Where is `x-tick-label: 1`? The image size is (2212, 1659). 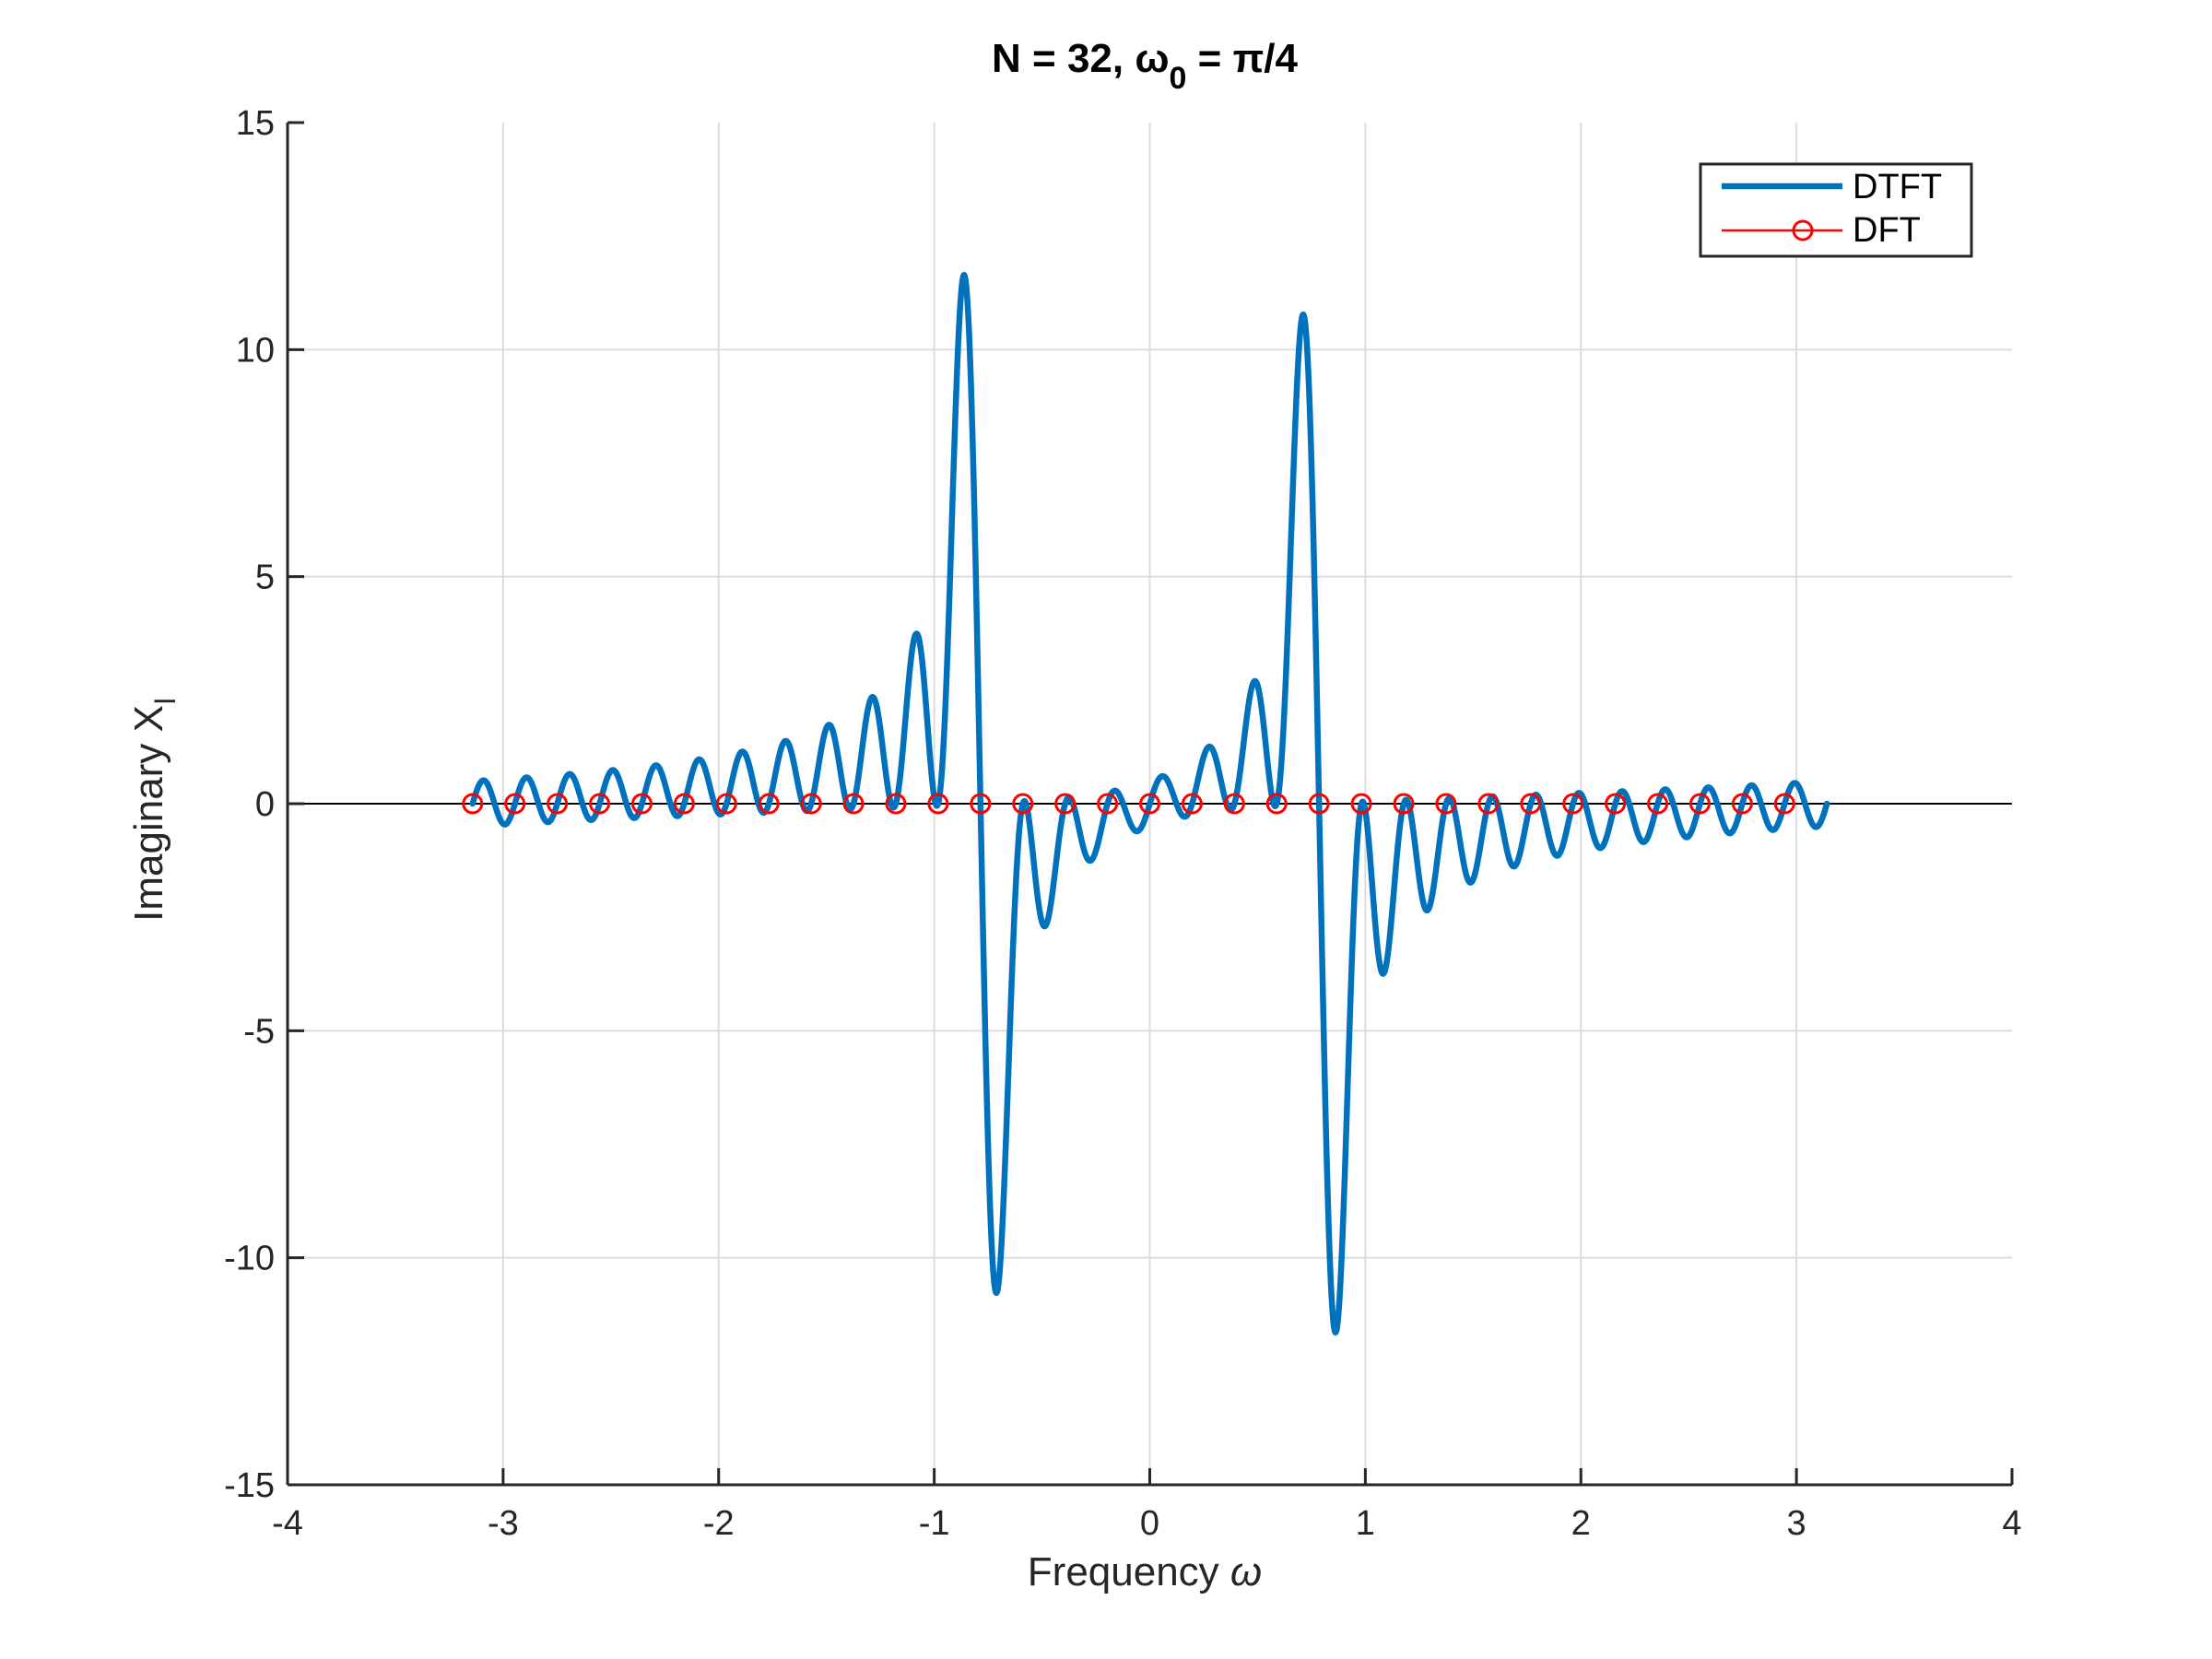 x-tick-label: 1 is located at coordinates (1365, 1523).